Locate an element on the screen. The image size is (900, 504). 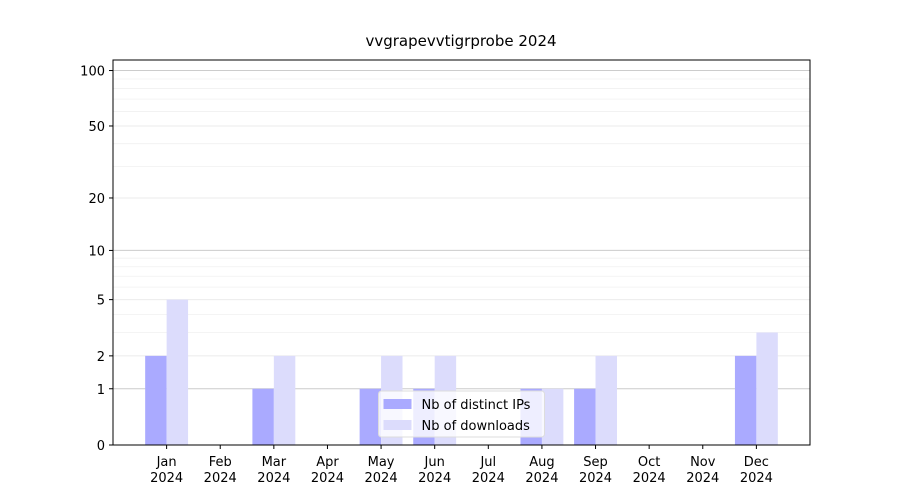
legend-label: Nb of distinct IPs is located at coordinates (476, 405).